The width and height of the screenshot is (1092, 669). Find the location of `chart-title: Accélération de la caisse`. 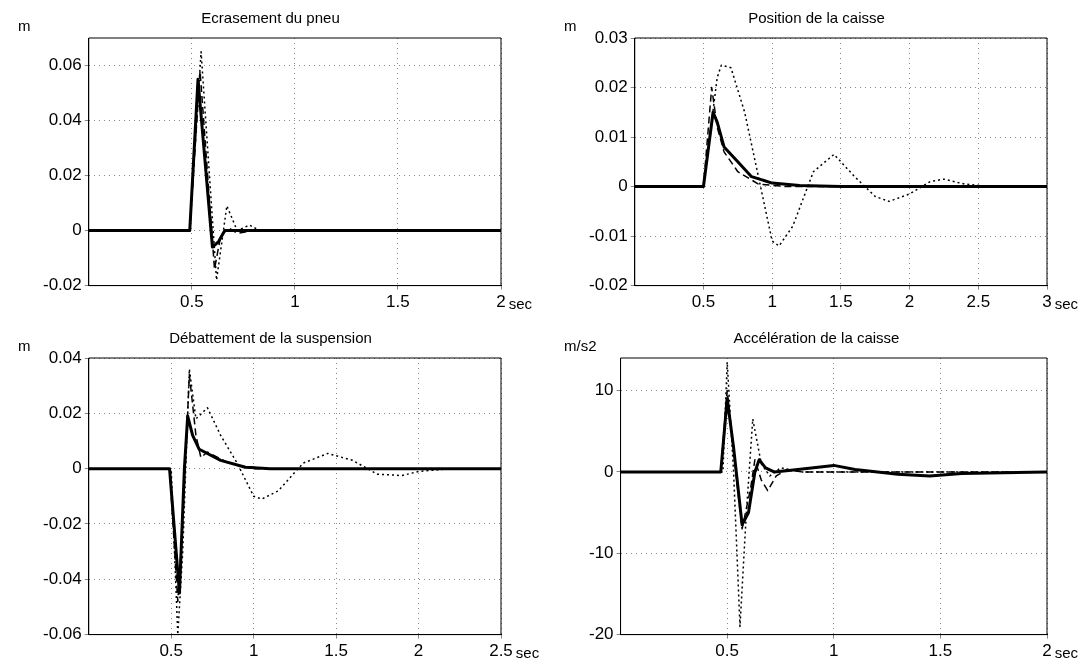

chart-title: Accélération de la caisse is located at coordinates (816, 338).